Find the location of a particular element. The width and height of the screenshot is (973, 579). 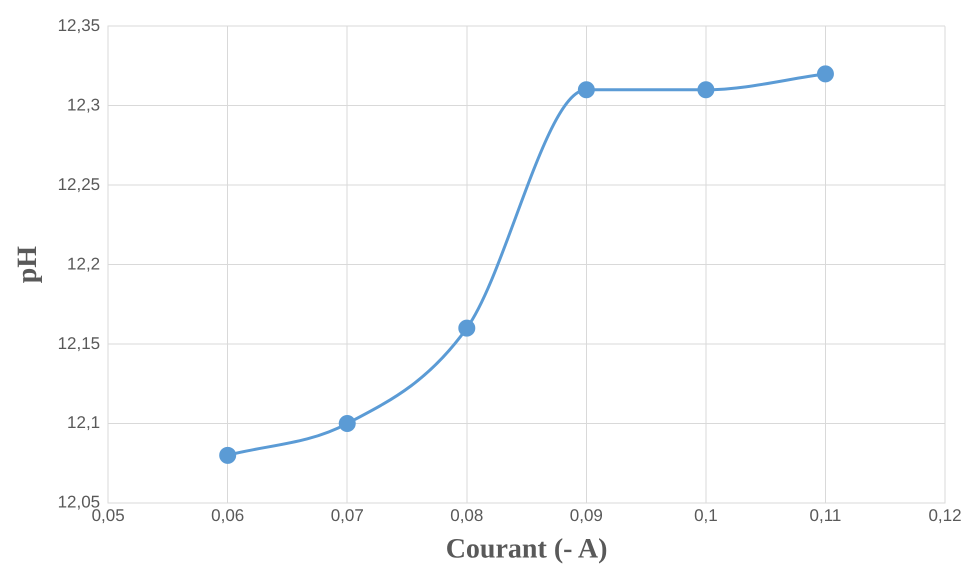

x-tick-label: 0,12 is located at coordinates (945, 515).